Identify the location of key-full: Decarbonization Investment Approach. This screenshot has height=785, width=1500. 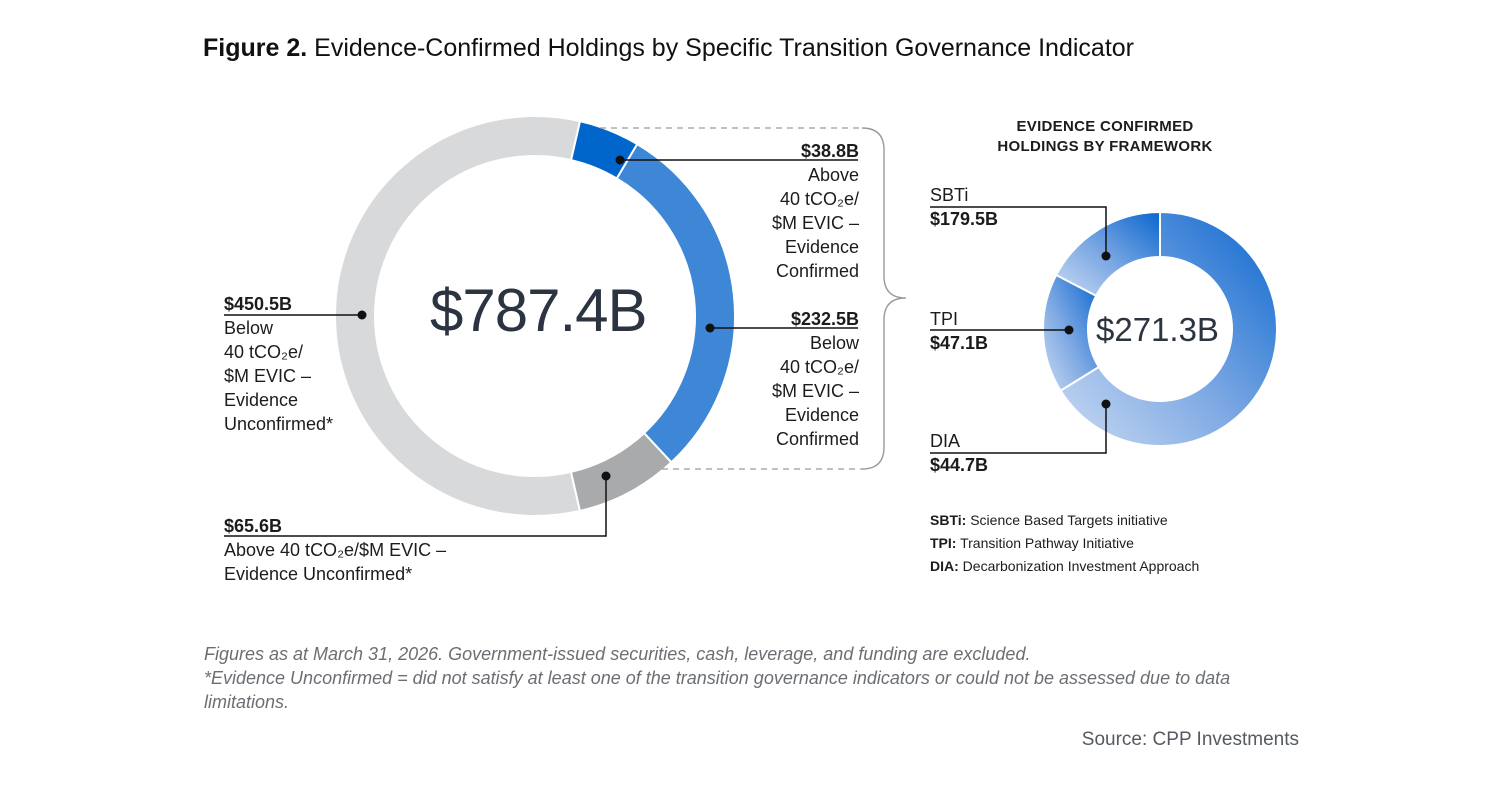
(1081, 566).